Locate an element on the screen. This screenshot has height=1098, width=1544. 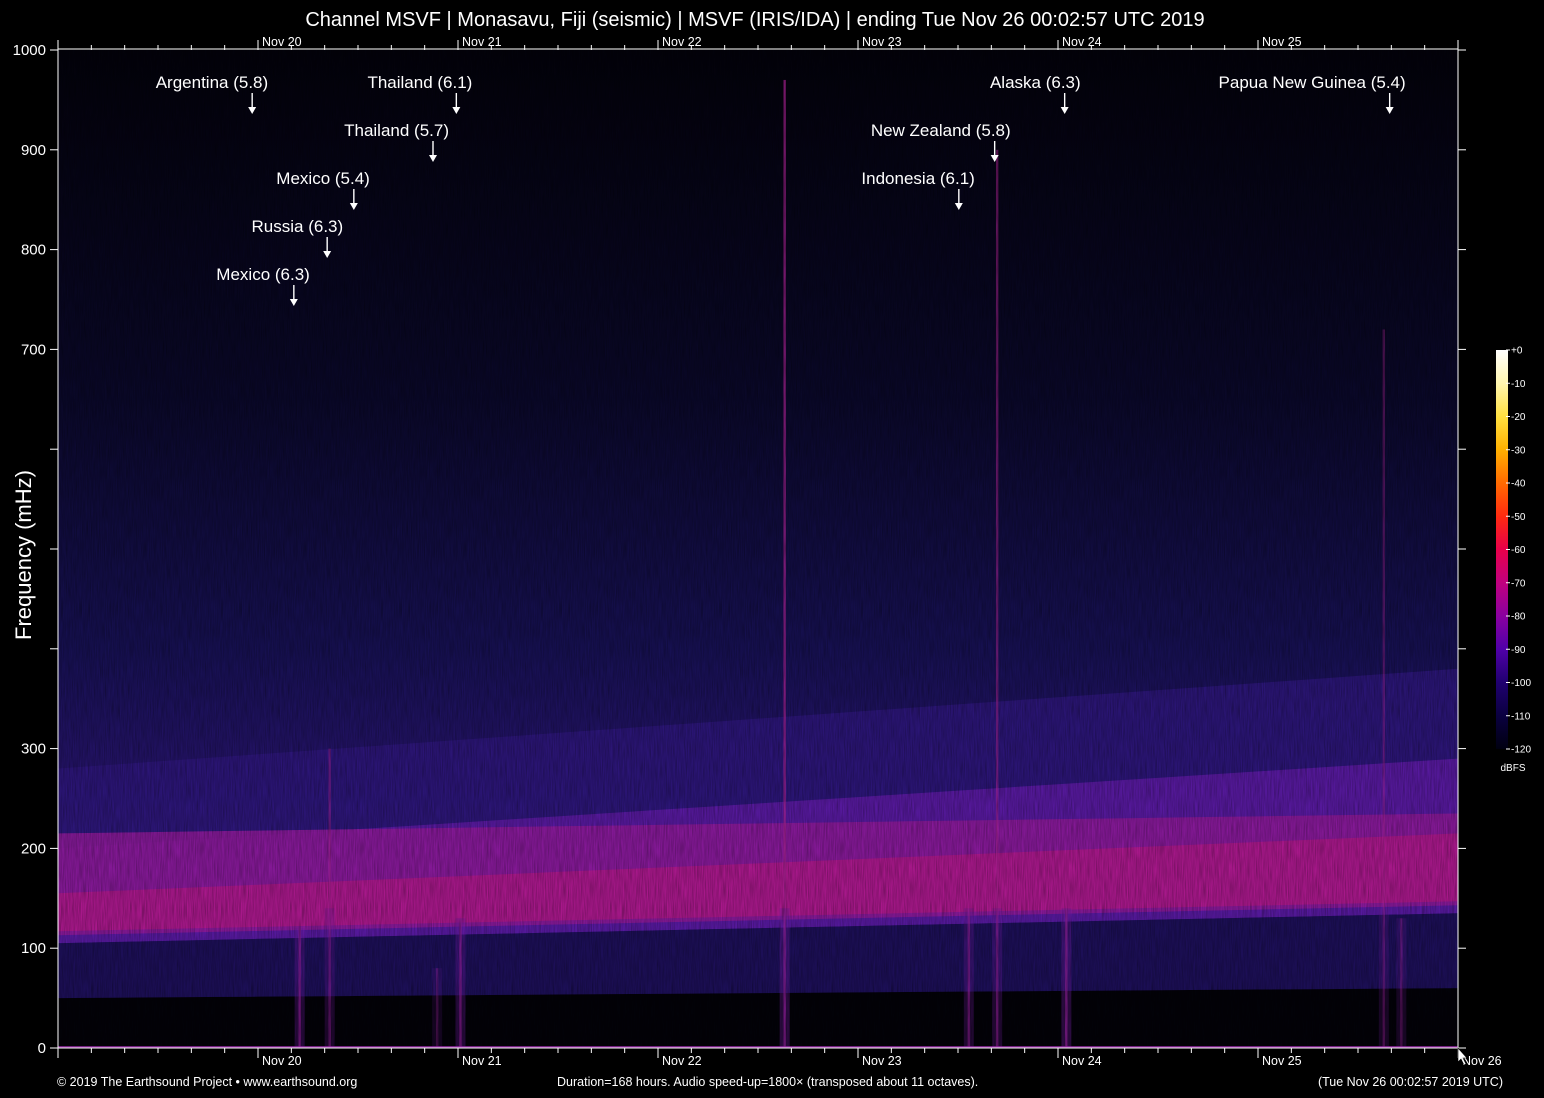
x-tick-label-top: Nov 23 is located at coordinates (882, 42).